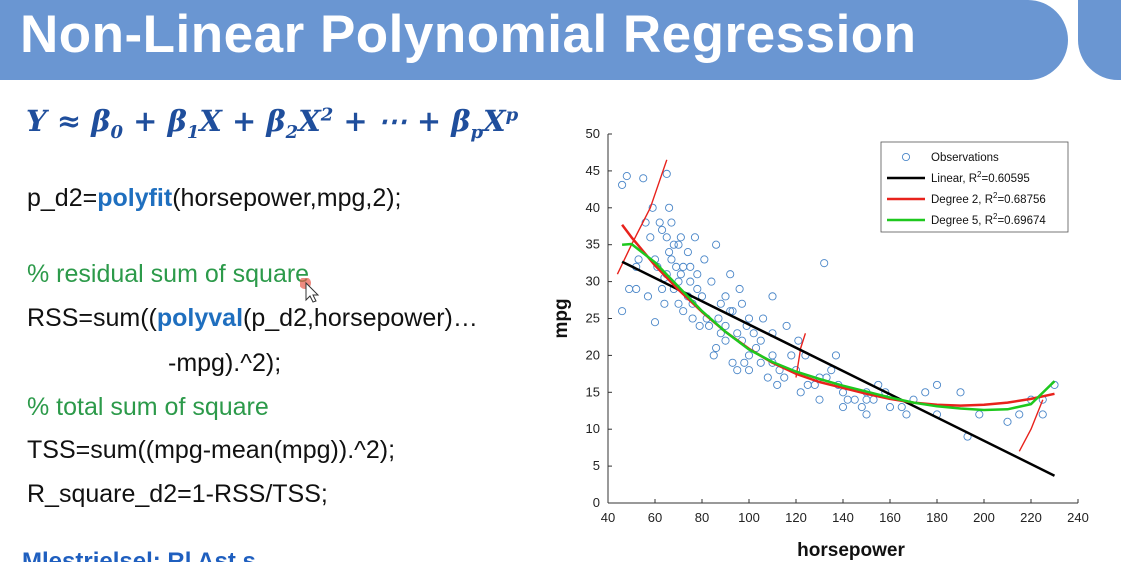  What do you see at coordinates (36, 121) in the screenshot?
I see `formula-lhs: Y` at bounding box center [36, 121].